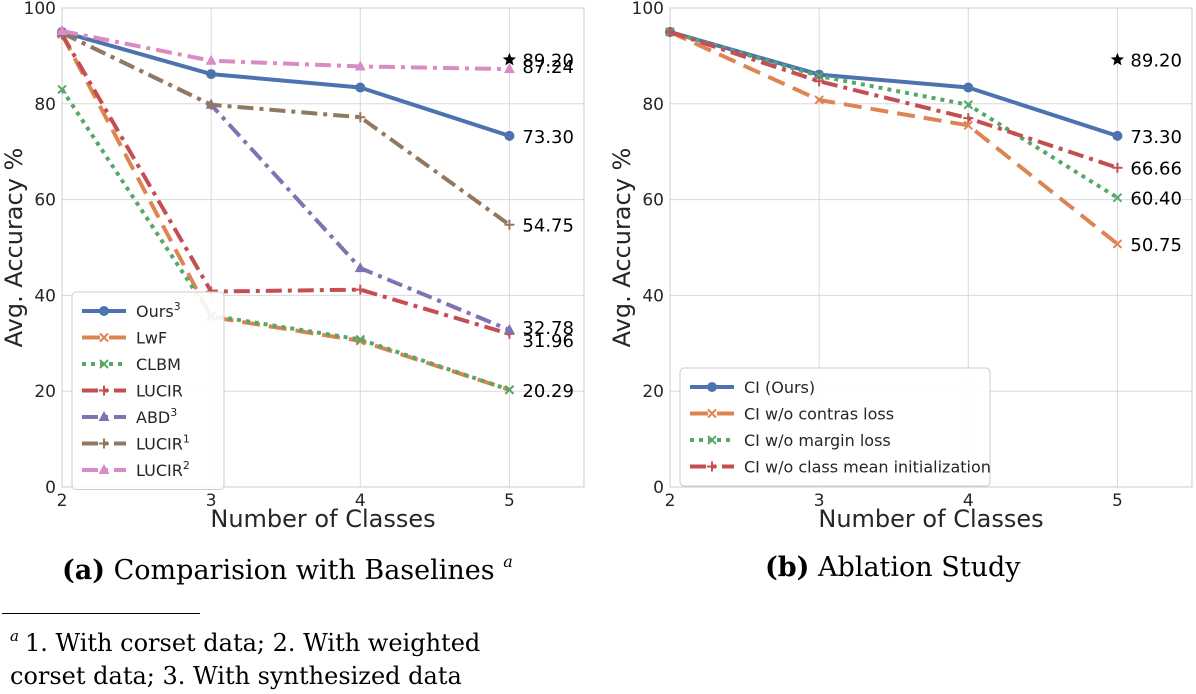 This screenshot has height=694, width=1196. What do you see at coordinates (151, 338) in the screenshot?
I see `legend-label: LwF` at bounding box center [151, 338].